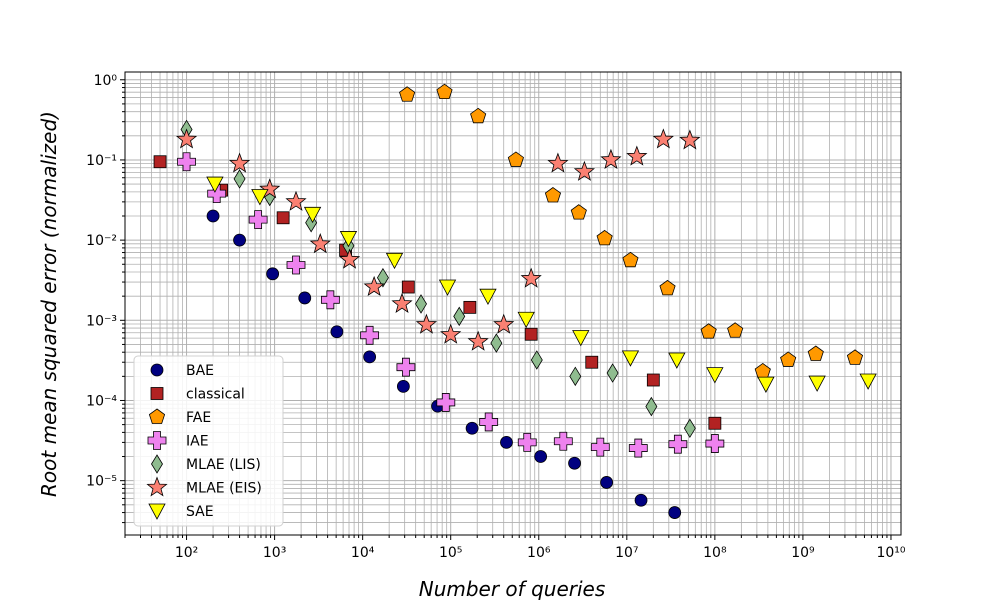  I want to click on legend-marker-classical, so click(157, 393).